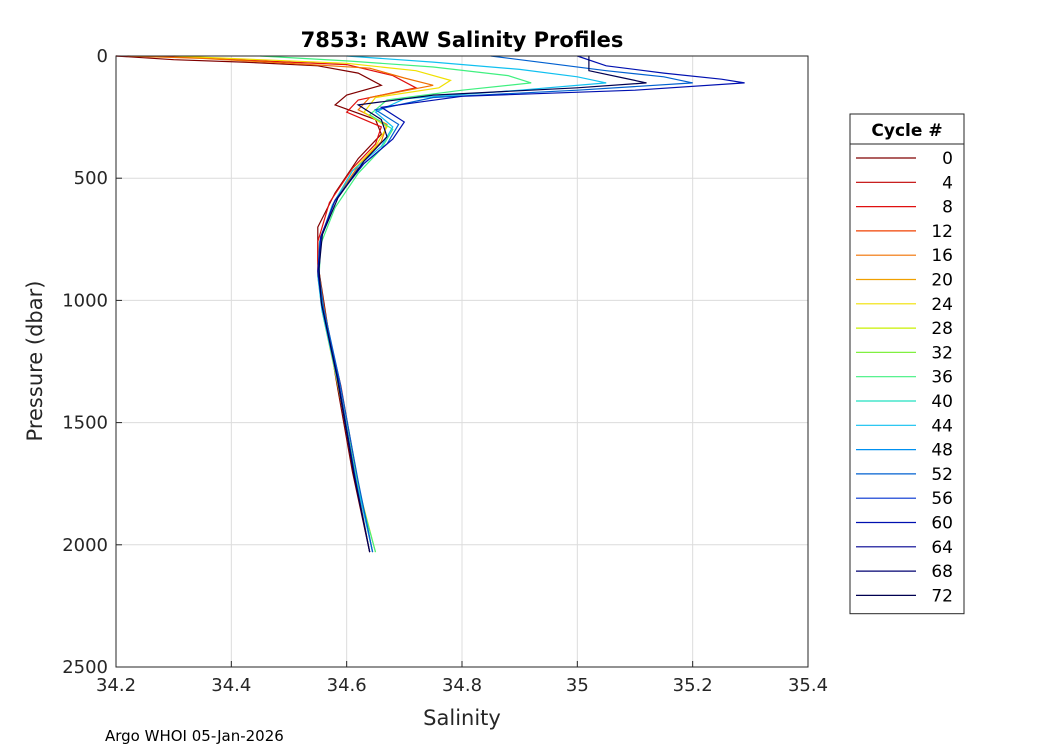 Image resolution: width=1050 pixels, height=750 pixels. Describe the element at coordinates (942, 353) in the screenshot. I see `legend-entry-label: 32` at that location.